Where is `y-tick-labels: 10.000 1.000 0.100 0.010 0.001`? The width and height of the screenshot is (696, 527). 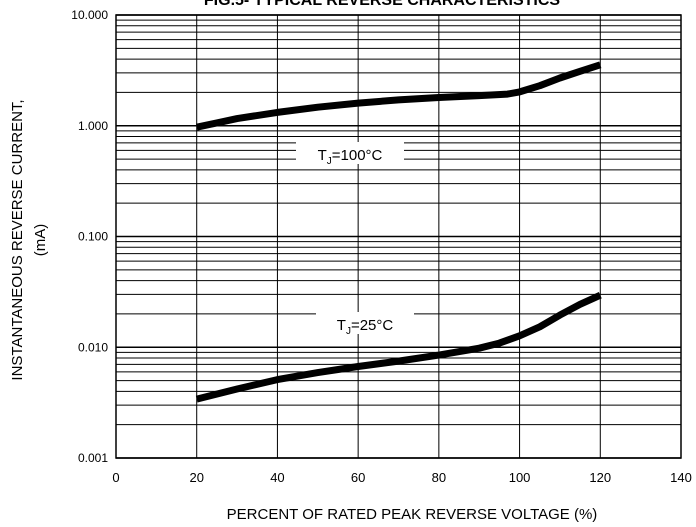 y-tick-labels: 10.000 1.000 0.100 0.010 0.001 is located at coordinates (89, 236).